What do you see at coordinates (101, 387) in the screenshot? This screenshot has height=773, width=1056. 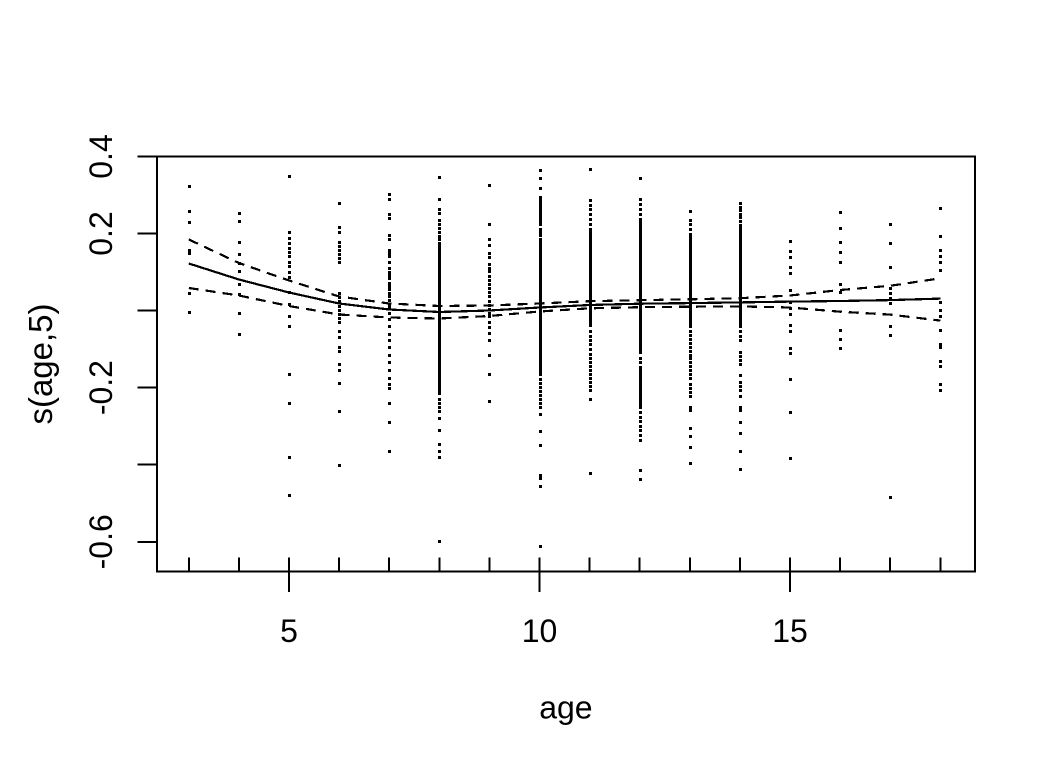 I see `svg-text: -0.2` at bounding box center [101, 387].